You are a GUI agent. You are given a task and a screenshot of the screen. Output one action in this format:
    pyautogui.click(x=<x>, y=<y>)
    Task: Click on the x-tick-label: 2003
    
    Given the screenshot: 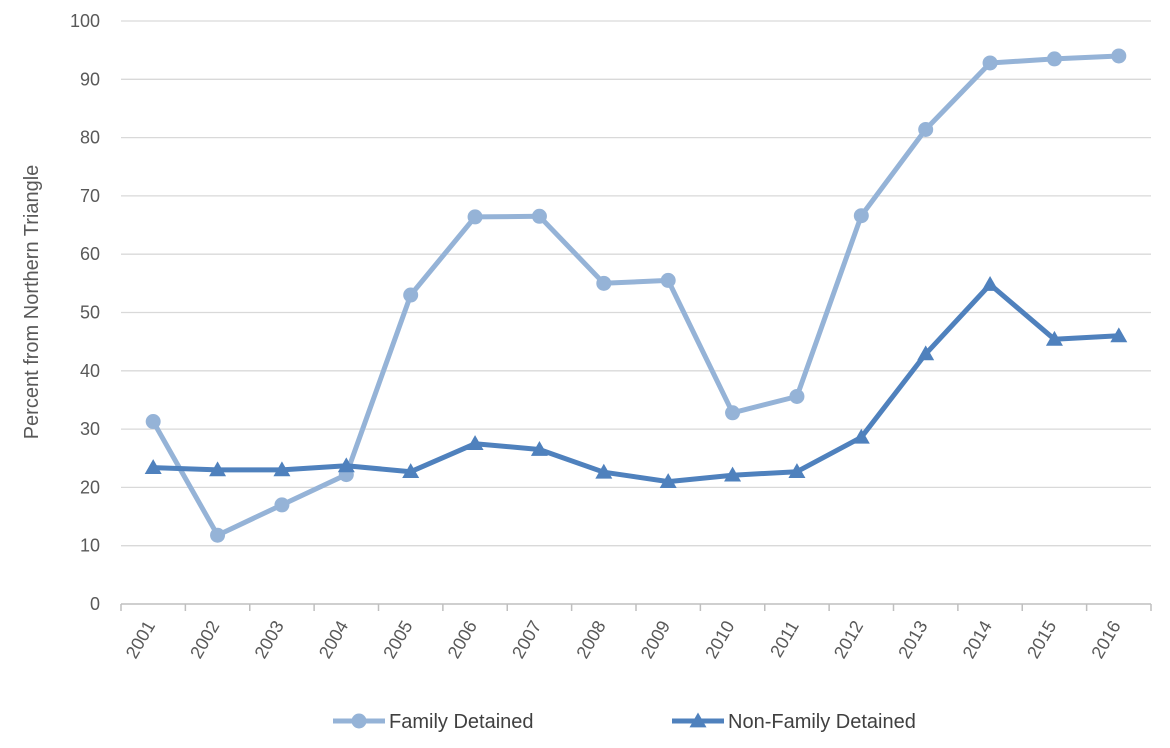 What is the action you would take?
    pyautogui.click(x=269, y=639)
    